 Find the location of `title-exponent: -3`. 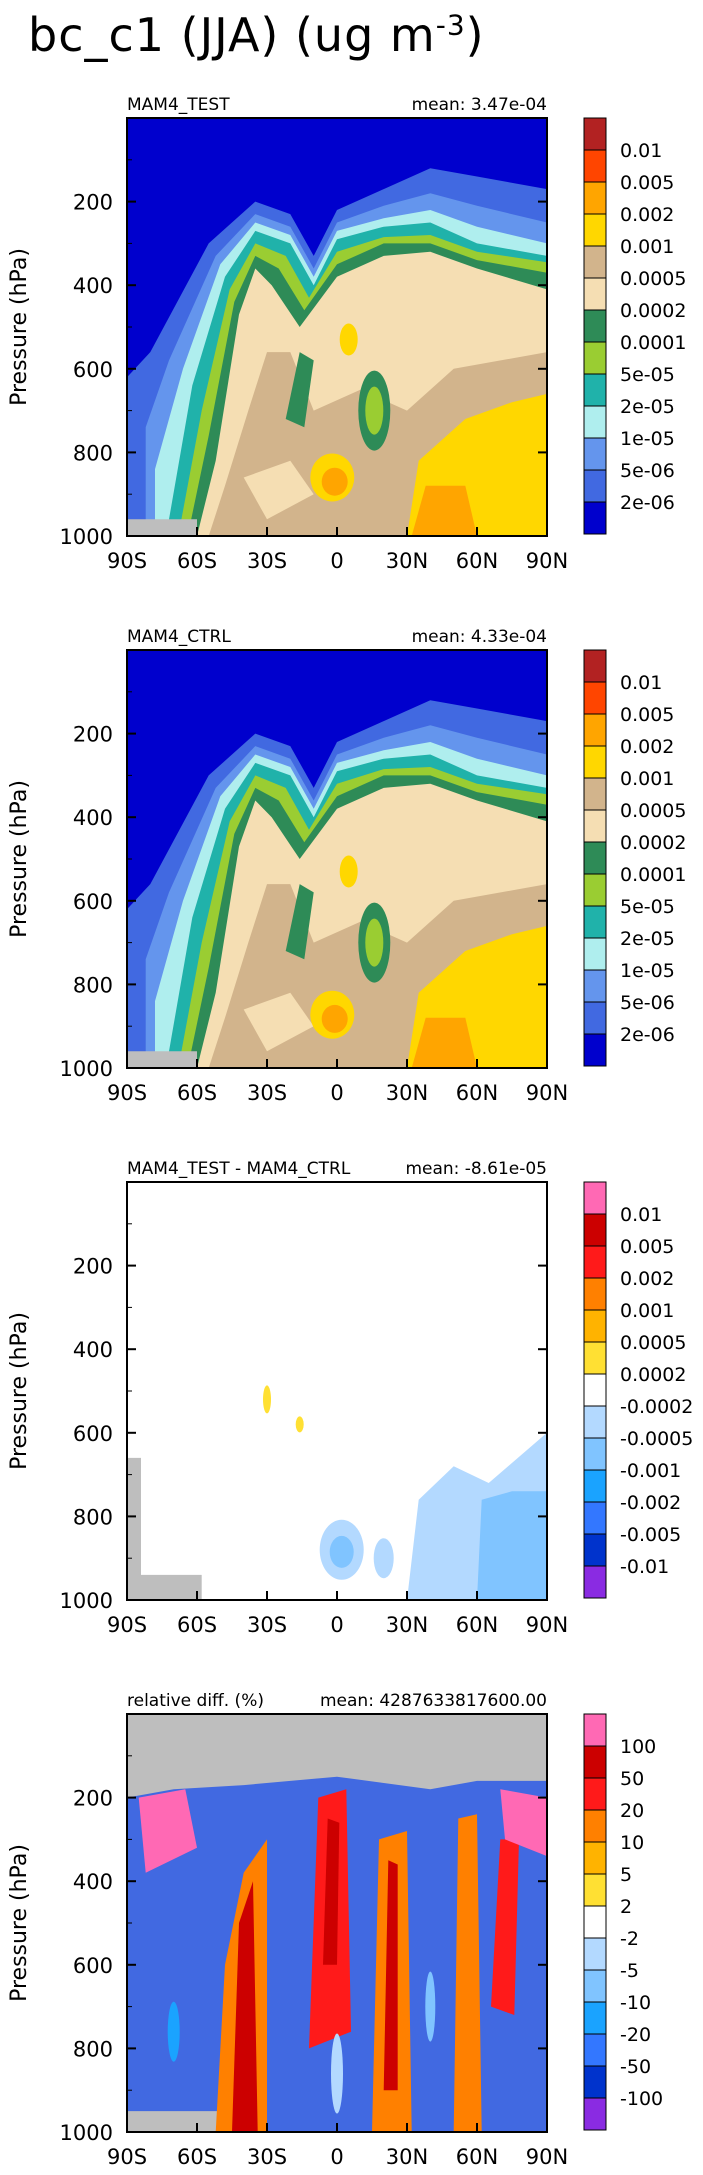

title-exponent: -3 is located at coordinates (450, 25).